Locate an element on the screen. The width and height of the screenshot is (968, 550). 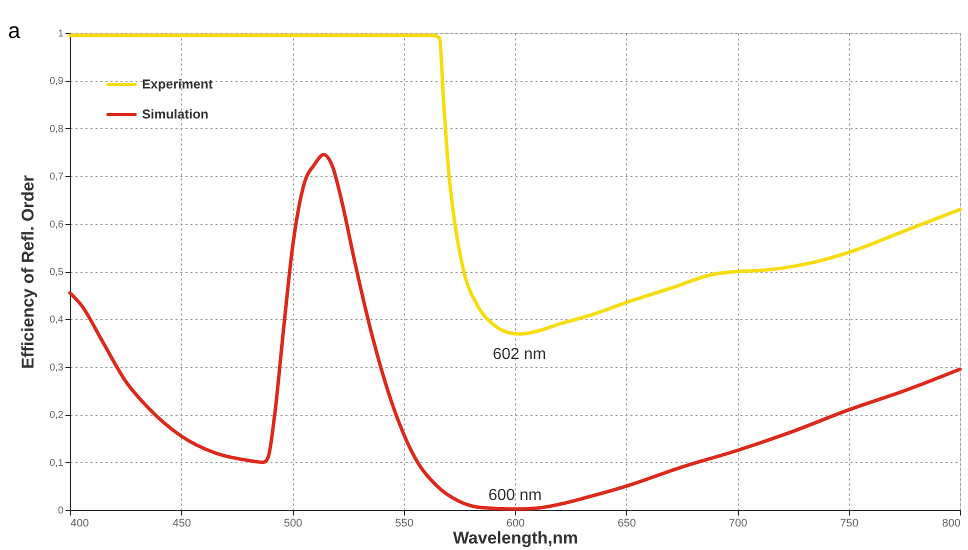
y-axis-title: Efficiency of Refl. Order is located at coordinates (28, 271).